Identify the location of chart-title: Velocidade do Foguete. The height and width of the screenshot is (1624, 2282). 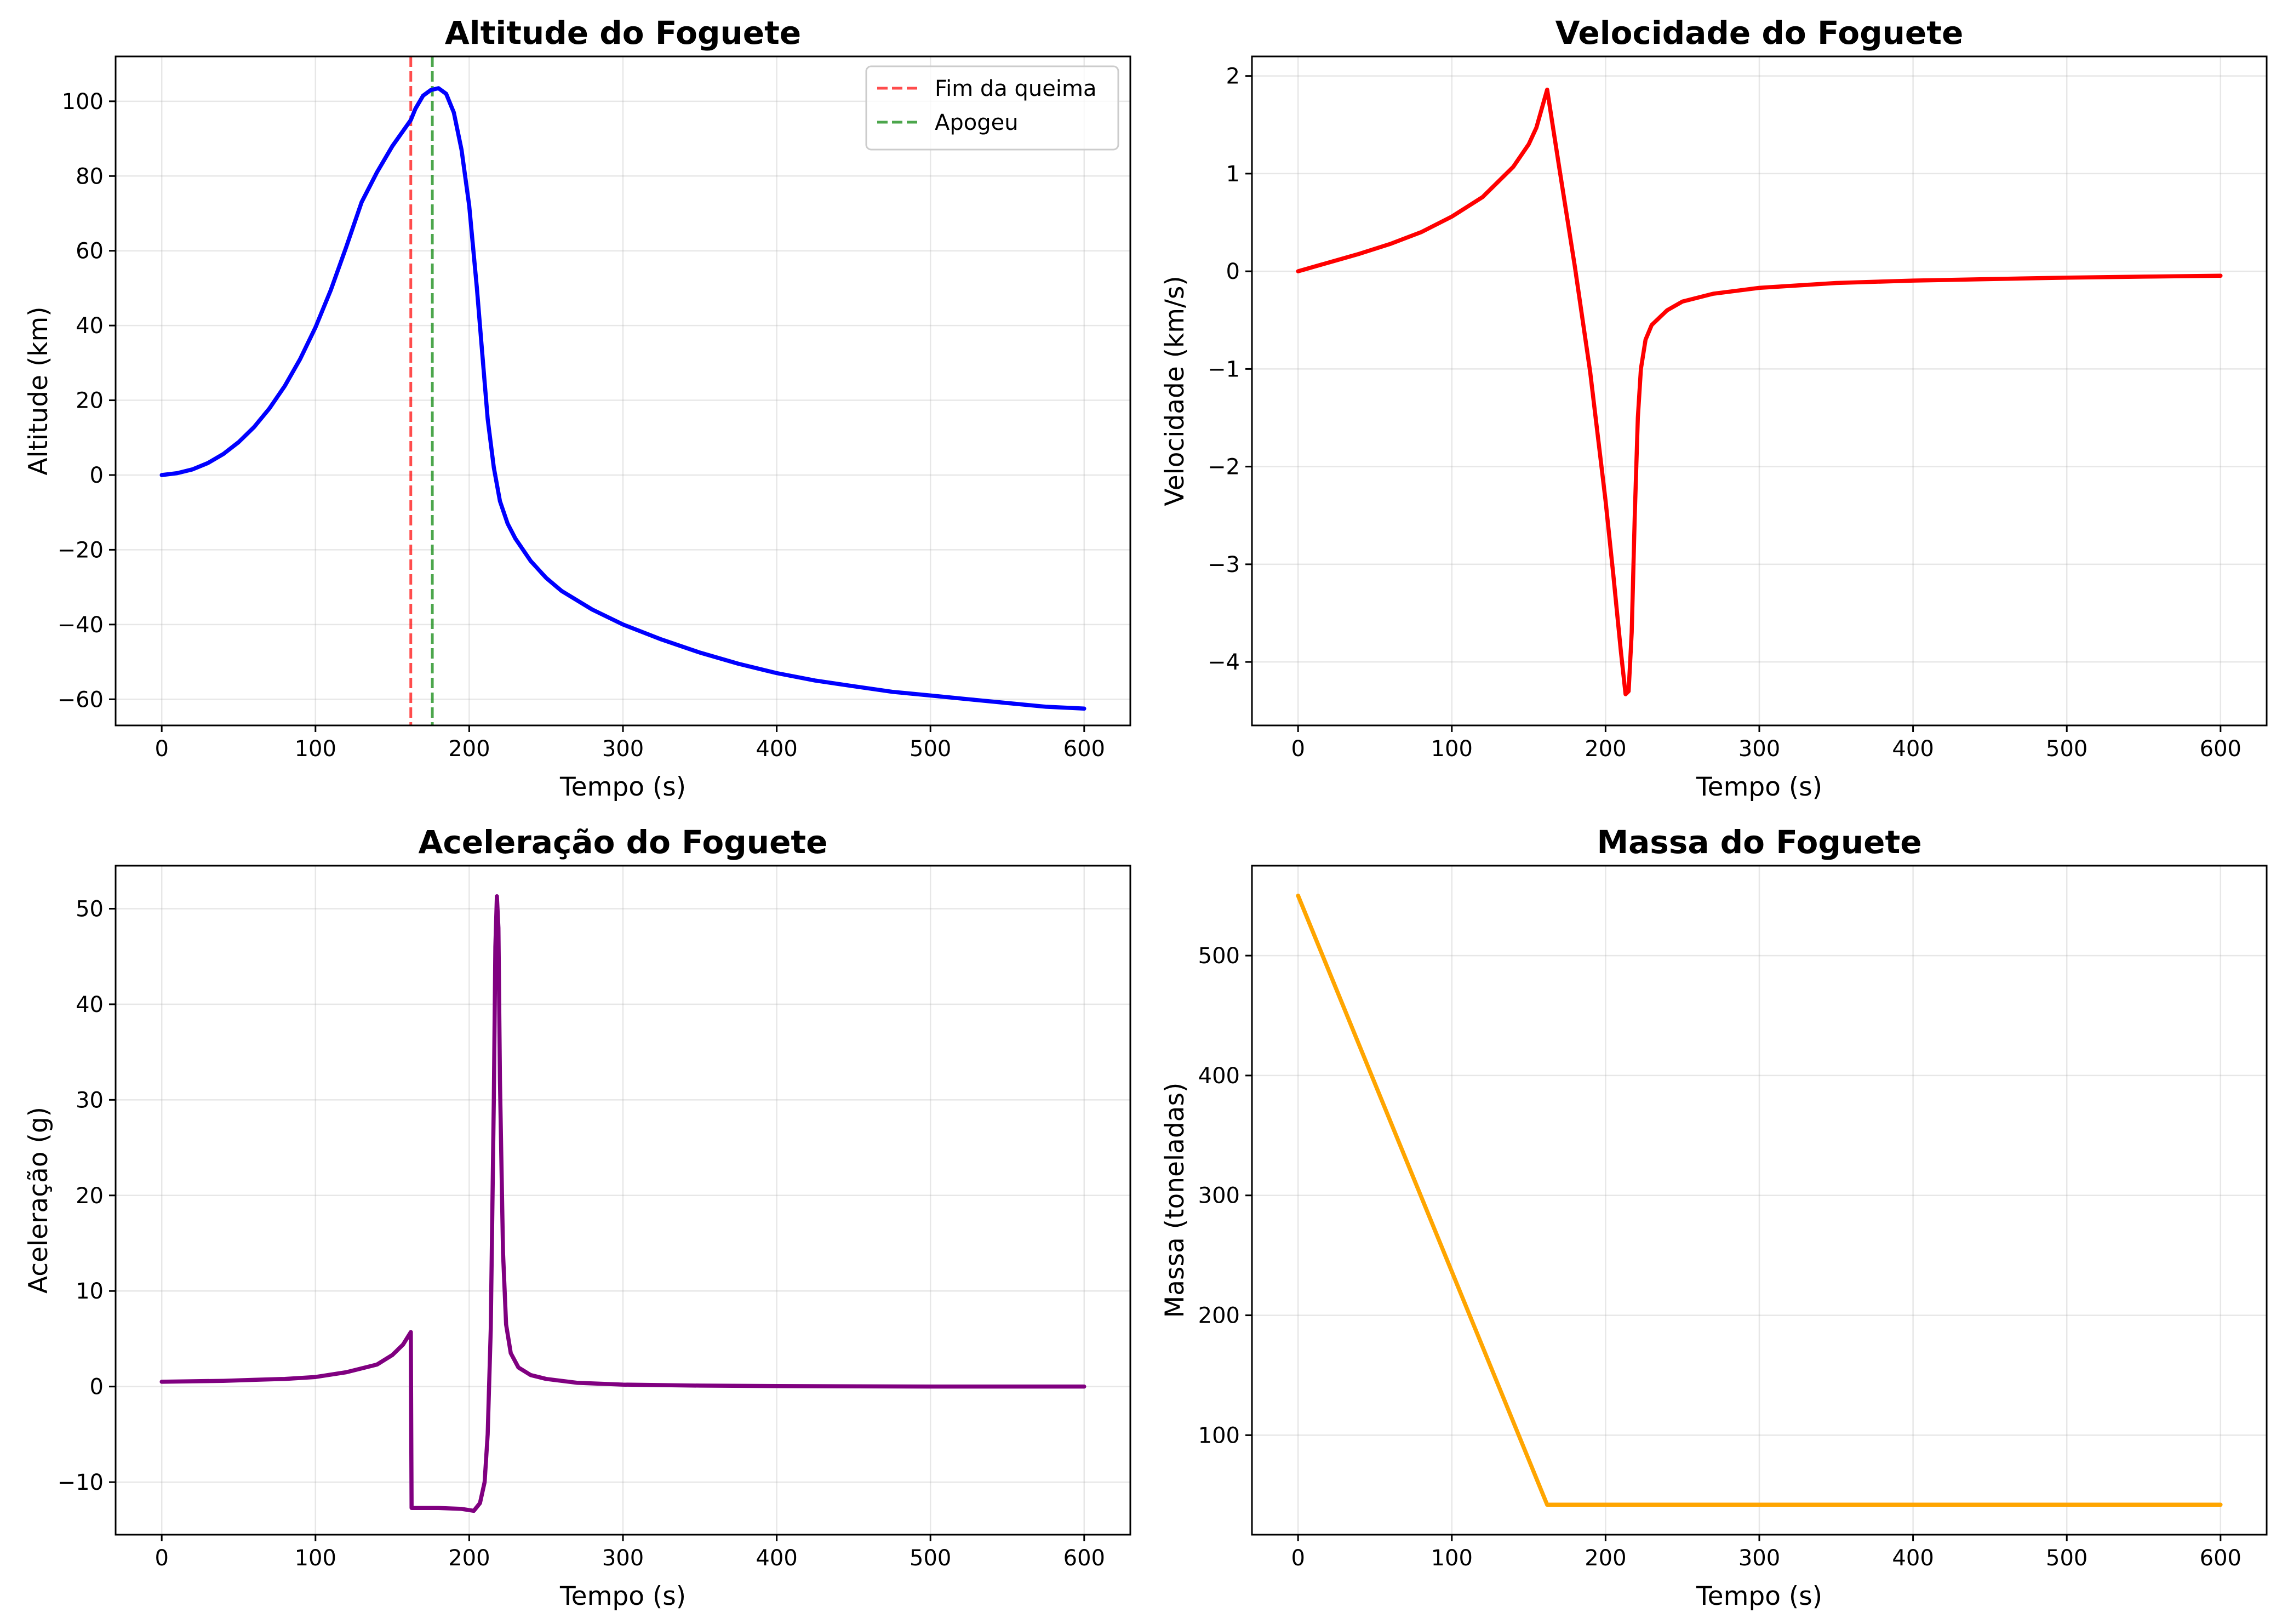
(1760, 33).